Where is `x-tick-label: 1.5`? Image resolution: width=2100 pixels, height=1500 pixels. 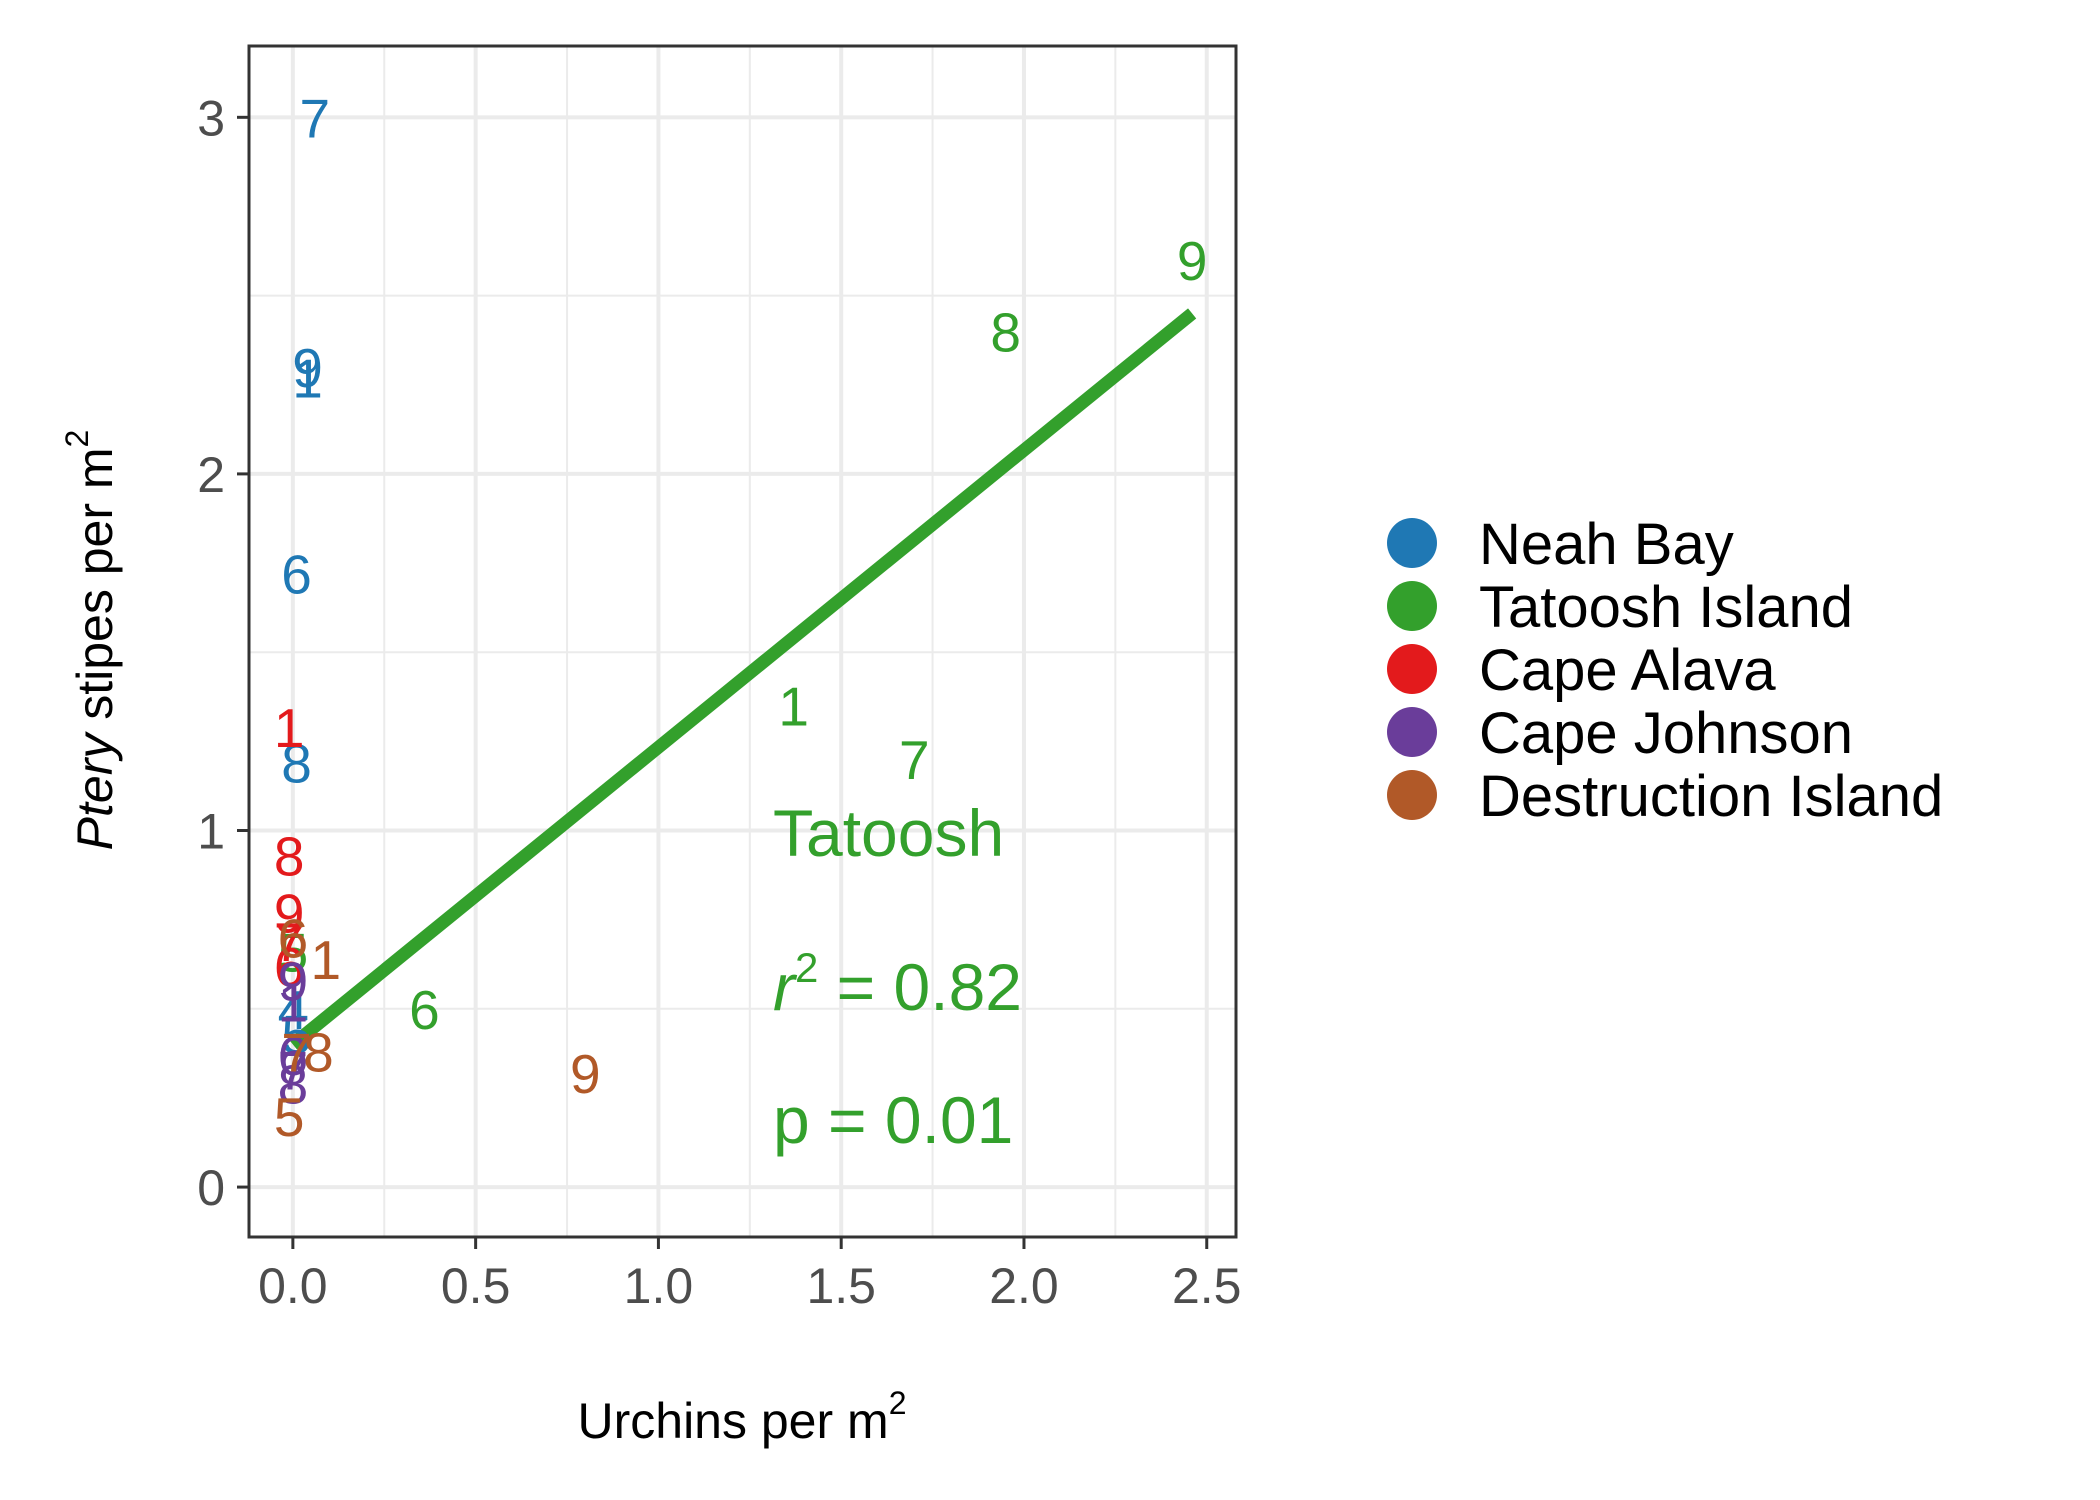 x-tick-label: 1.5 is located at coordinates (841, 1286).